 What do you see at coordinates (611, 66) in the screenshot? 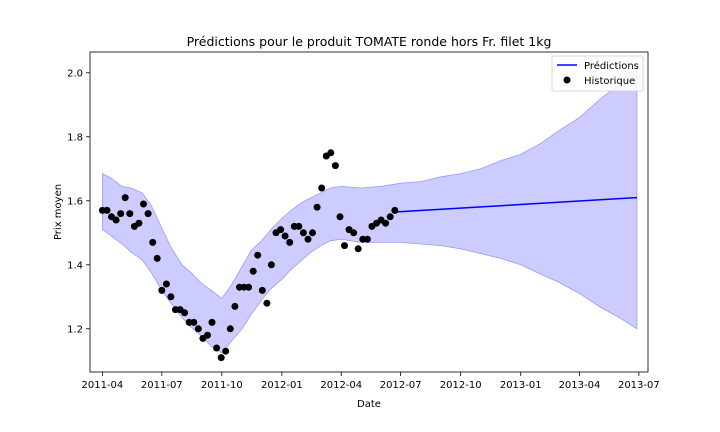
I see `legend-prediction-label: Prédictions` at bounding box center [611, 66].